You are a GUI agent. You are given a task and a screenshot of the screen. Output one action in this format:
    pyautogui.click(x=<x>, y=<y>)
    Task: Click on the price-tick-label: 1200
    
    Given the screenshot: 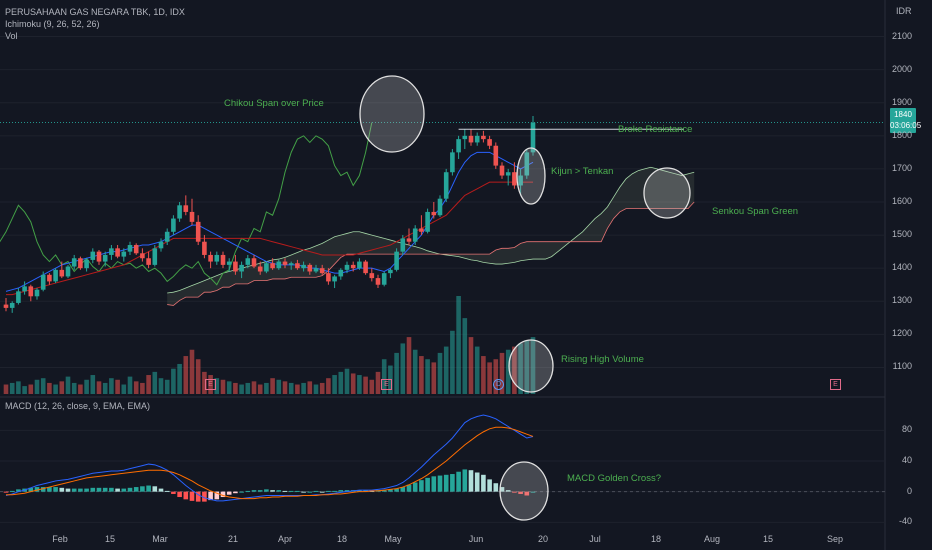 What is the action you would take?
    pyautogui.click(x=901, y=333)
    